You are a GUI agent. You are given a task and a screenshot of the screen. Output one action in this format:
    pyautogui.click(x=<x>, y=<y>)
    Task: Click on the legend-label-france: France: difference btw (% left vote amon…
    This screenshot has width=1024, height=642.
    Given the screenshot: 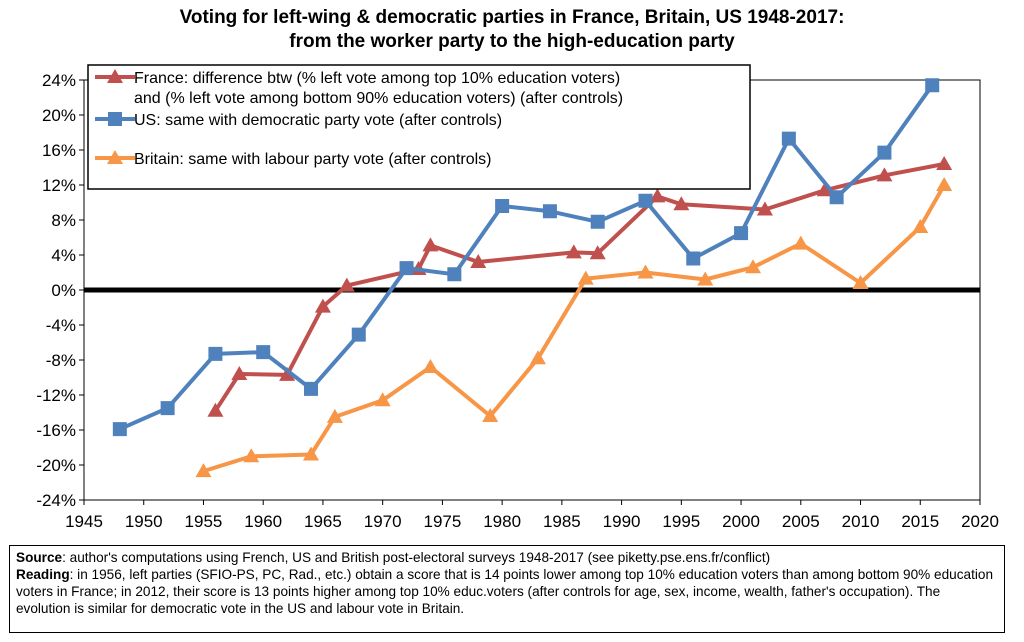 What is the action you would take?
    pyautogui.click(x=377, y=78)
    